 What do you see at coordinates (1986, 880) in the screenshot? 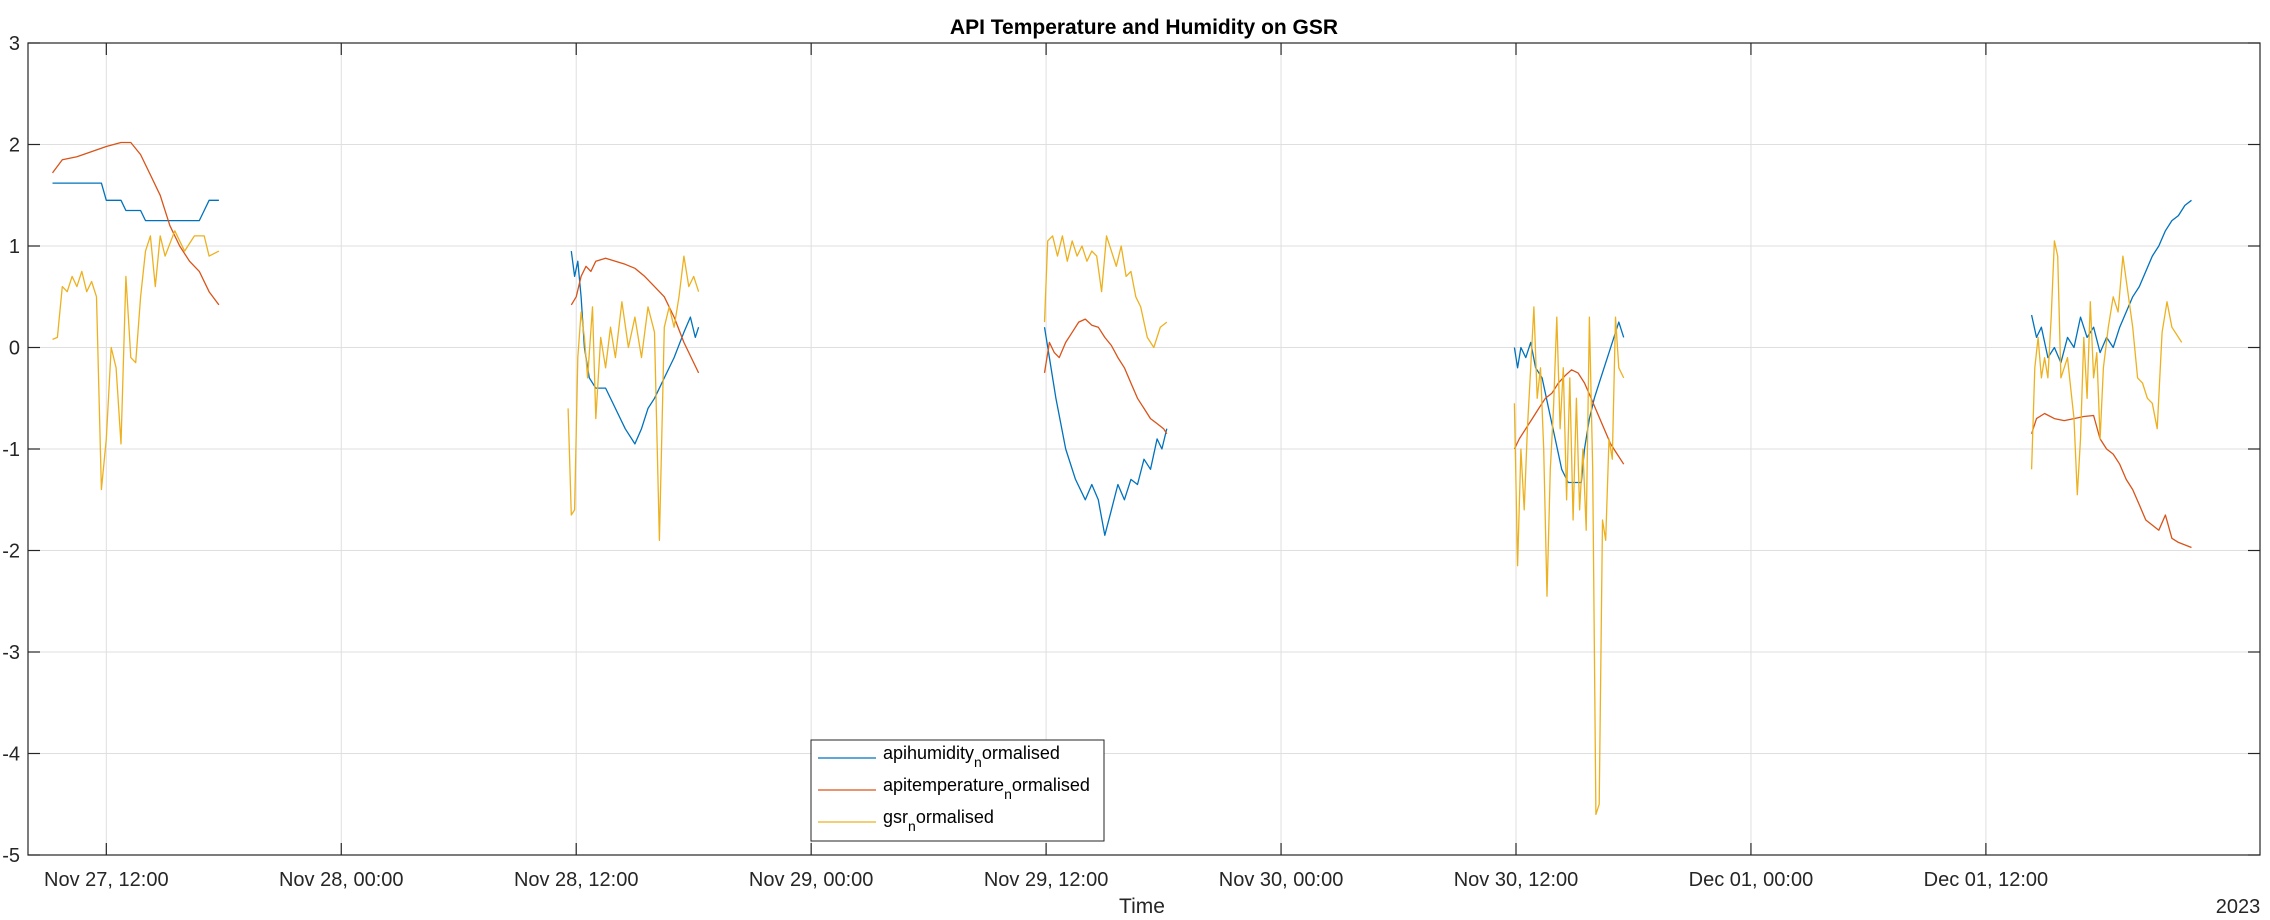
I see `x-tick-label: Dec 01, 12:00` at bounding box center [1986, 880].